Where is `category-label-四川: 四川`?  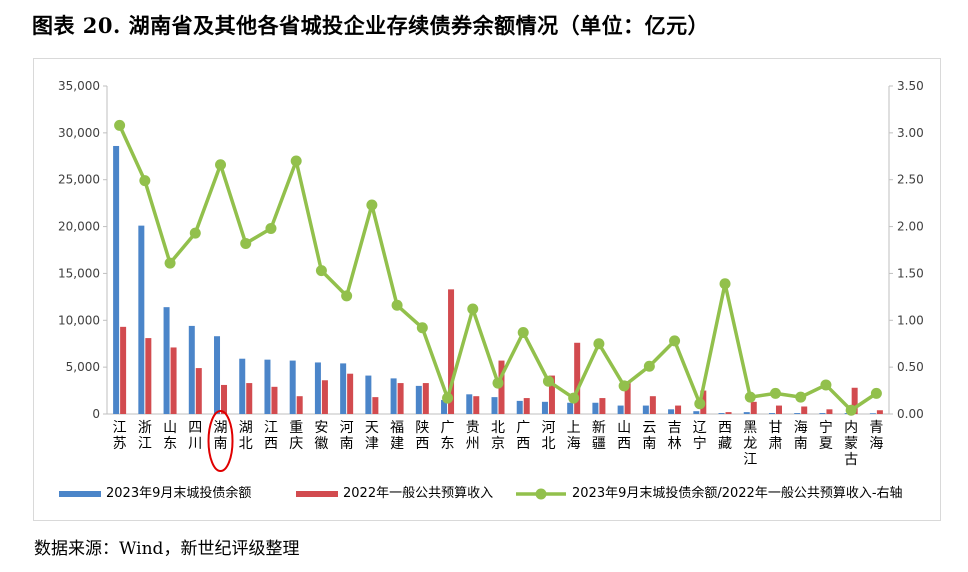
category-label-四川: 四川 is located at coordinates (195, 436).